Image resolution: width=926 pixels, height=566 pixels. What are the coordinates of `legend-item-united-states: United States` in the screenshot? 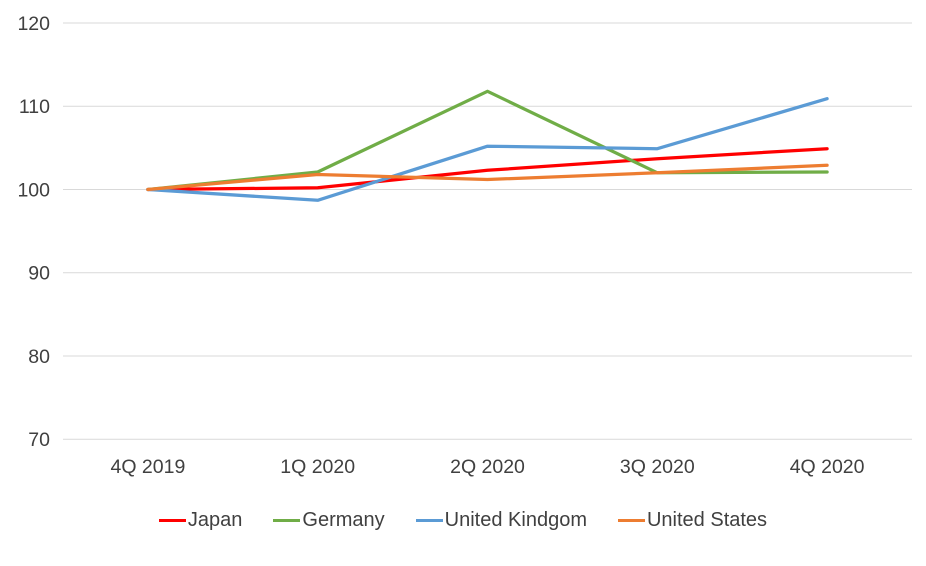 It's located at (692, 520).